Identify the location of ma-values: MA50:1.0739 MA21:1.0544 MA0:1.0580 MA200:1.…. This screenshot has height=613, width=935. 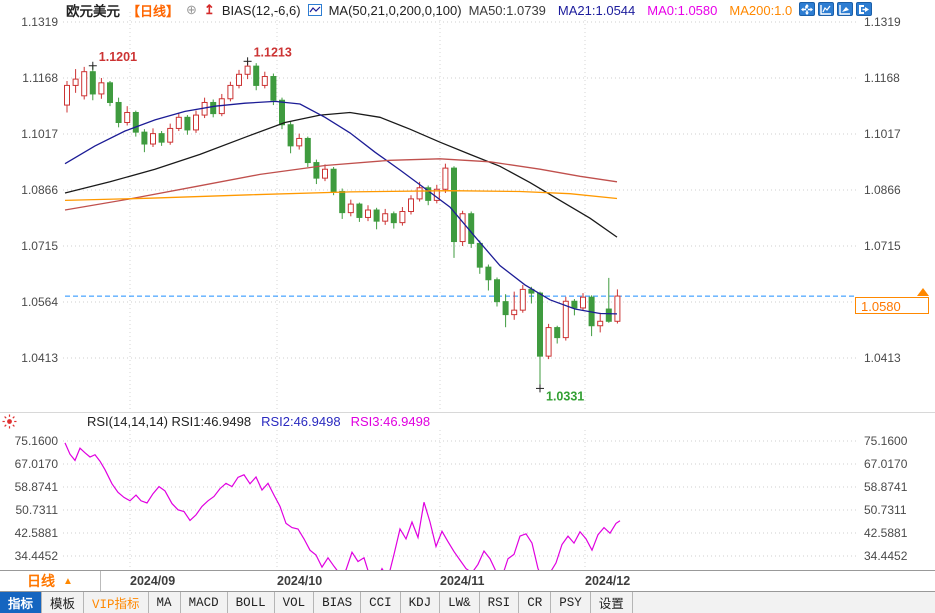
(631, 10).